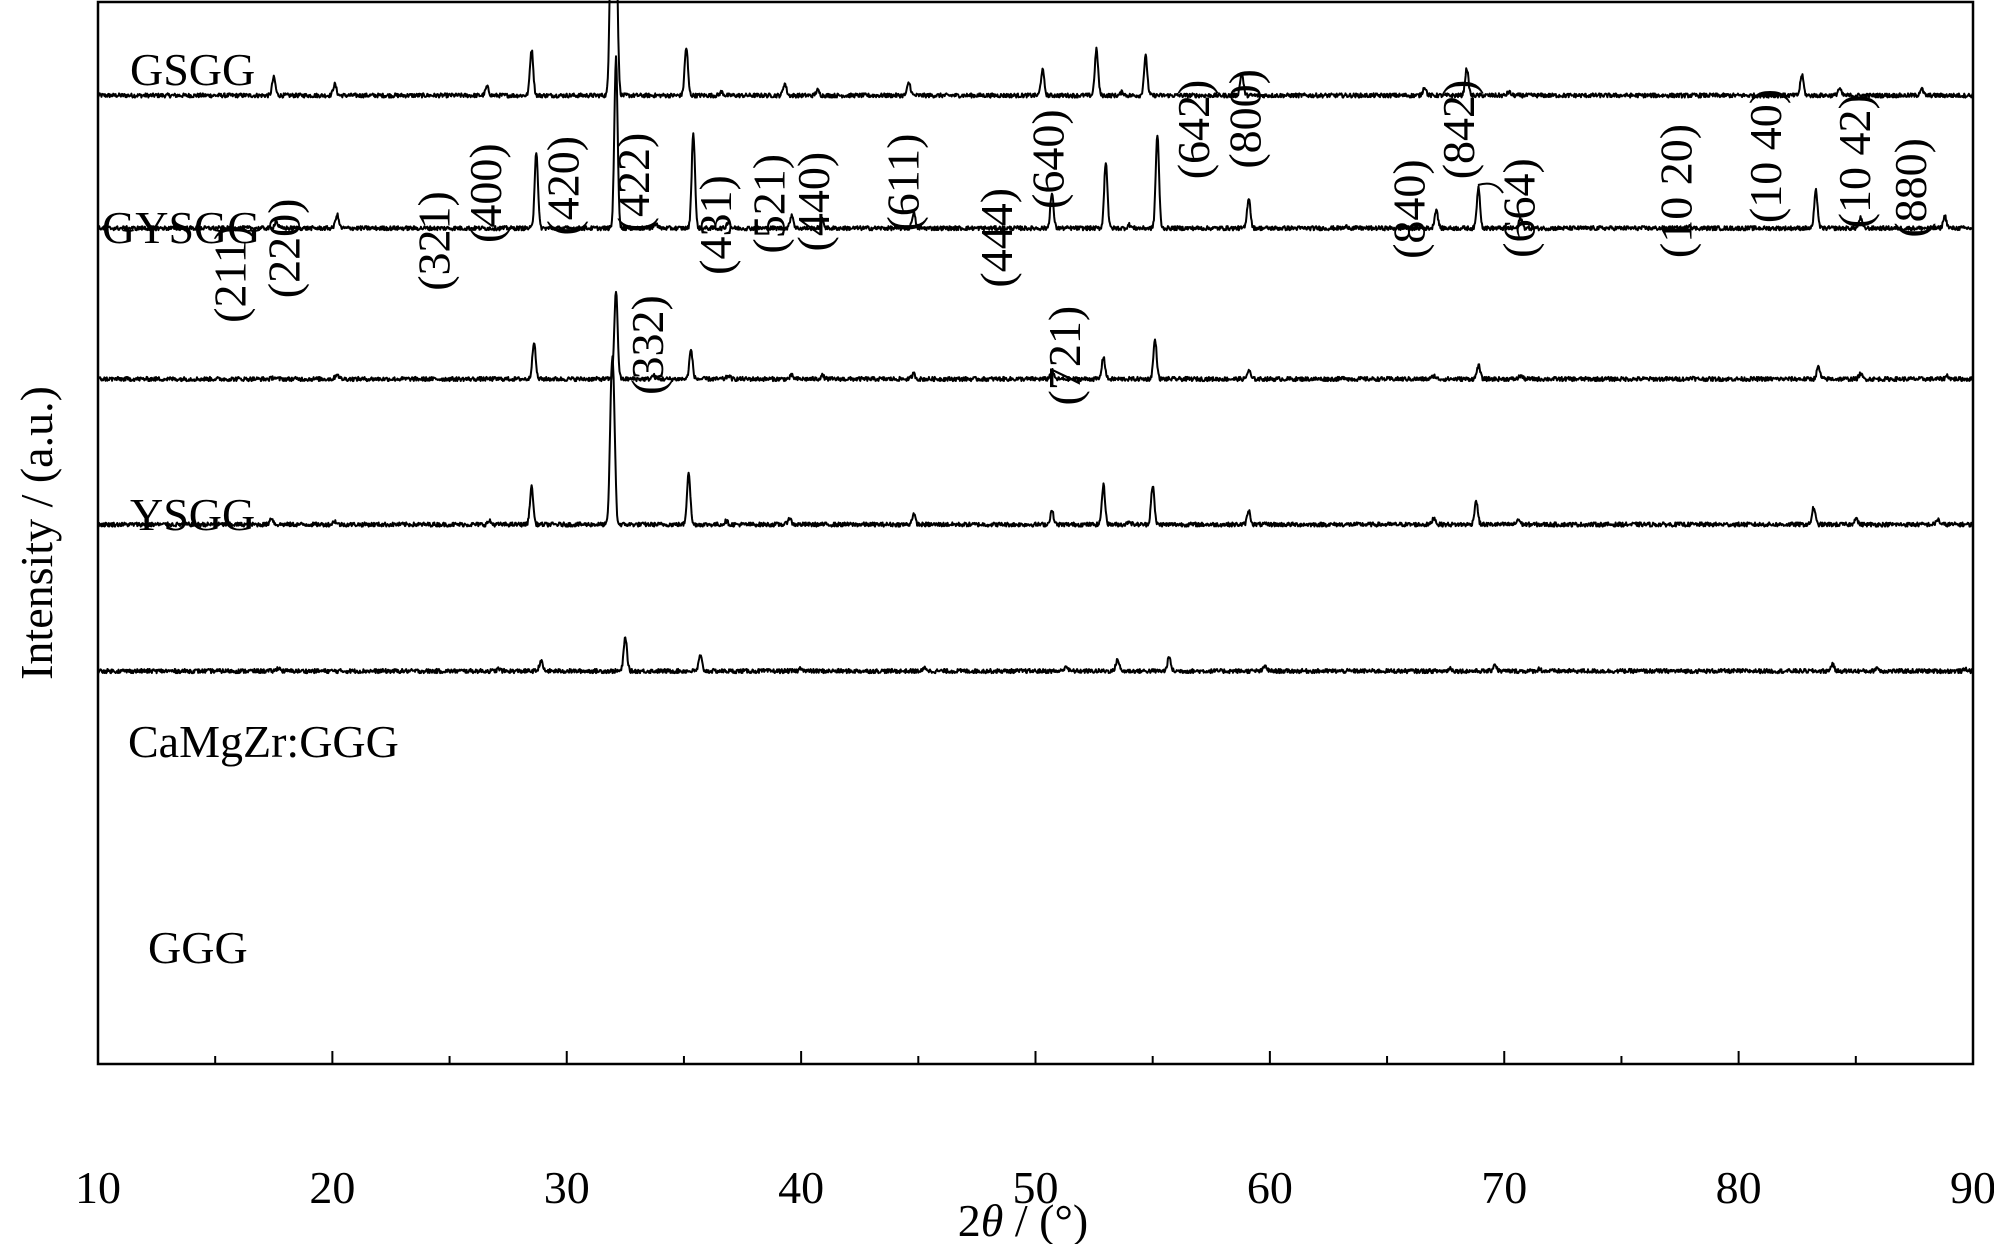 The image size is (1994, 1244). Describe the element at coordinates (1409, 209) in the screenshot. I see `hkl-label: (840)` at that location.